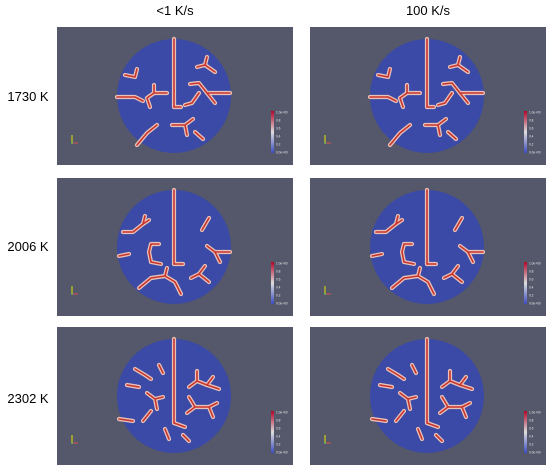 The width and height of the screenshot is (550, 465). I want to click on colorbar-tick-label: 0.6, so click(278, 280).